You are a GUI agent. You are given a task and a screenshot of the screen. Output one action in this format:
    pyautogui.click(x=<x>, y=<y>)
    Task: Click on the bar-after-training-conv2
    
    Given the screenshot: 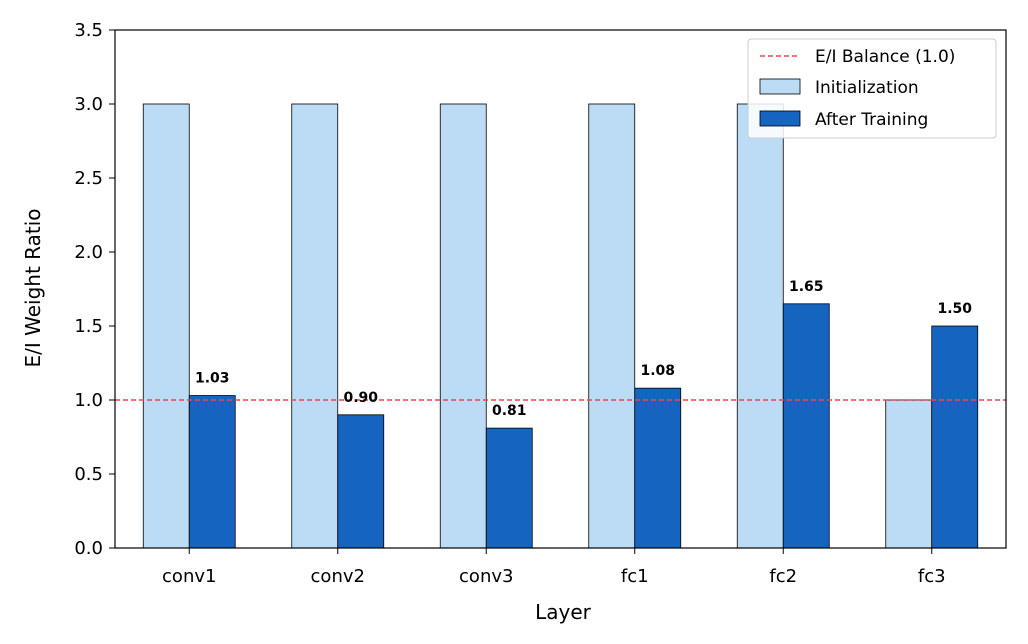 What is the action you would take?
    pyautogui.click(x=361, y=481)
    